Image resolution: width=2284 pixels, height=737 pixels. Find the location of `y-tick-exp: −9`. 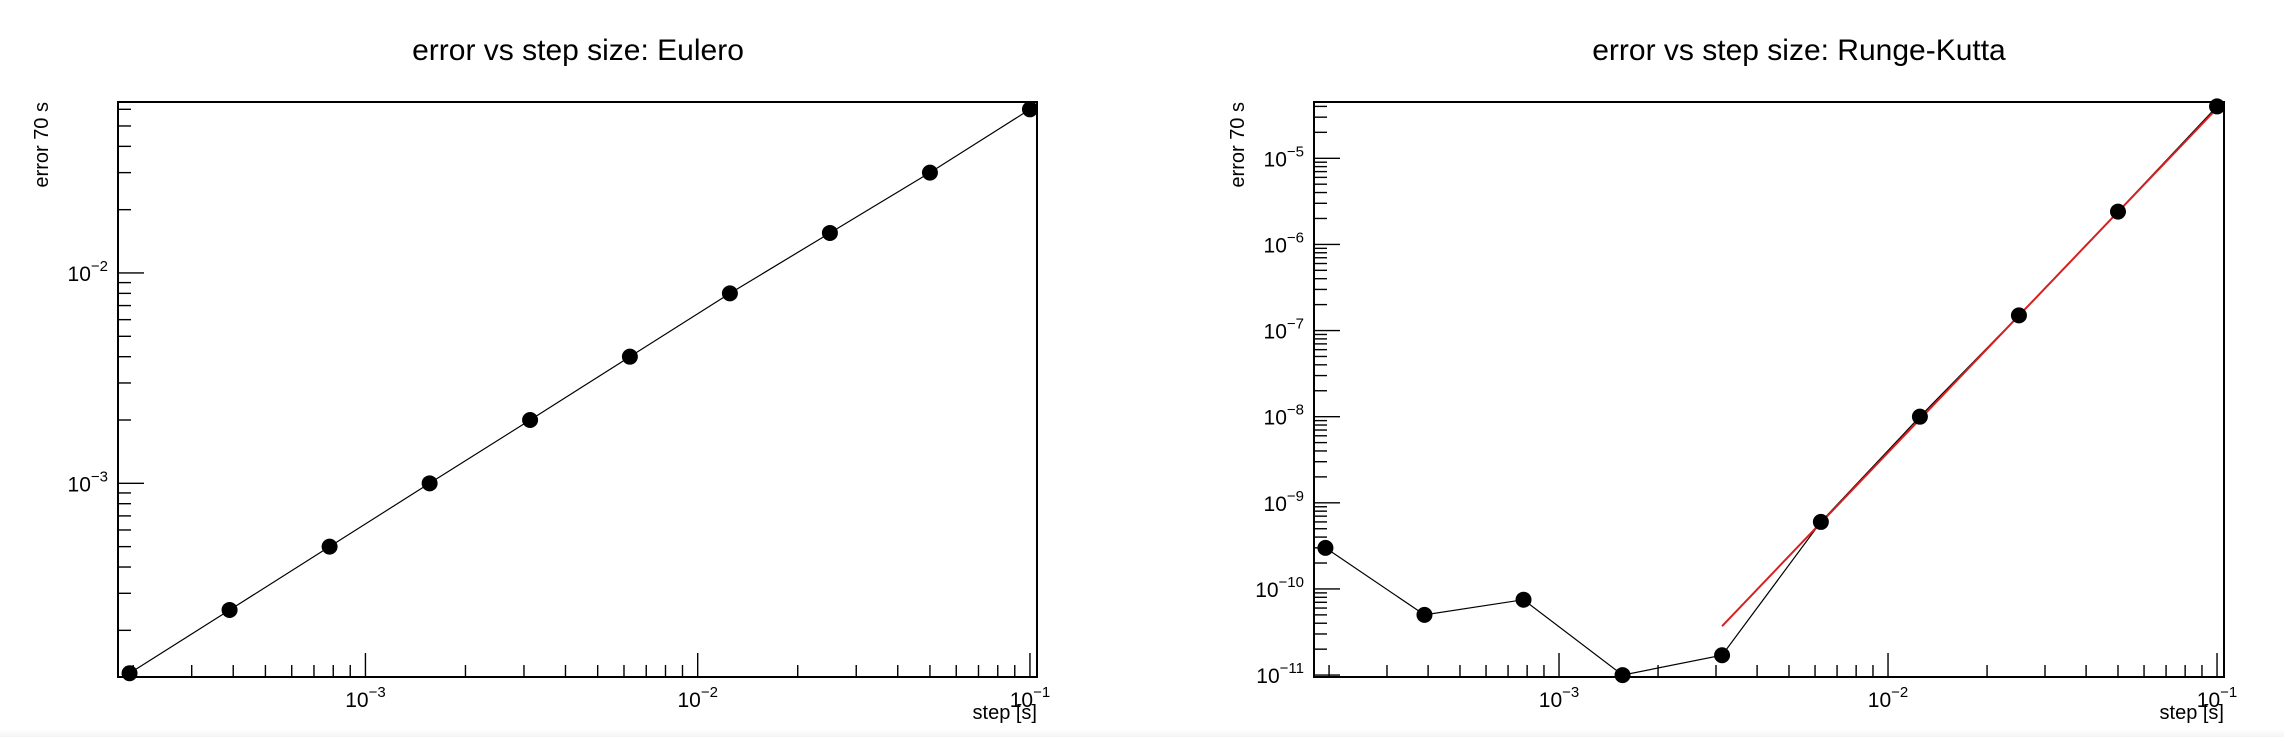

y-tick-exp: −9 is located at coordinates (1295, 496).